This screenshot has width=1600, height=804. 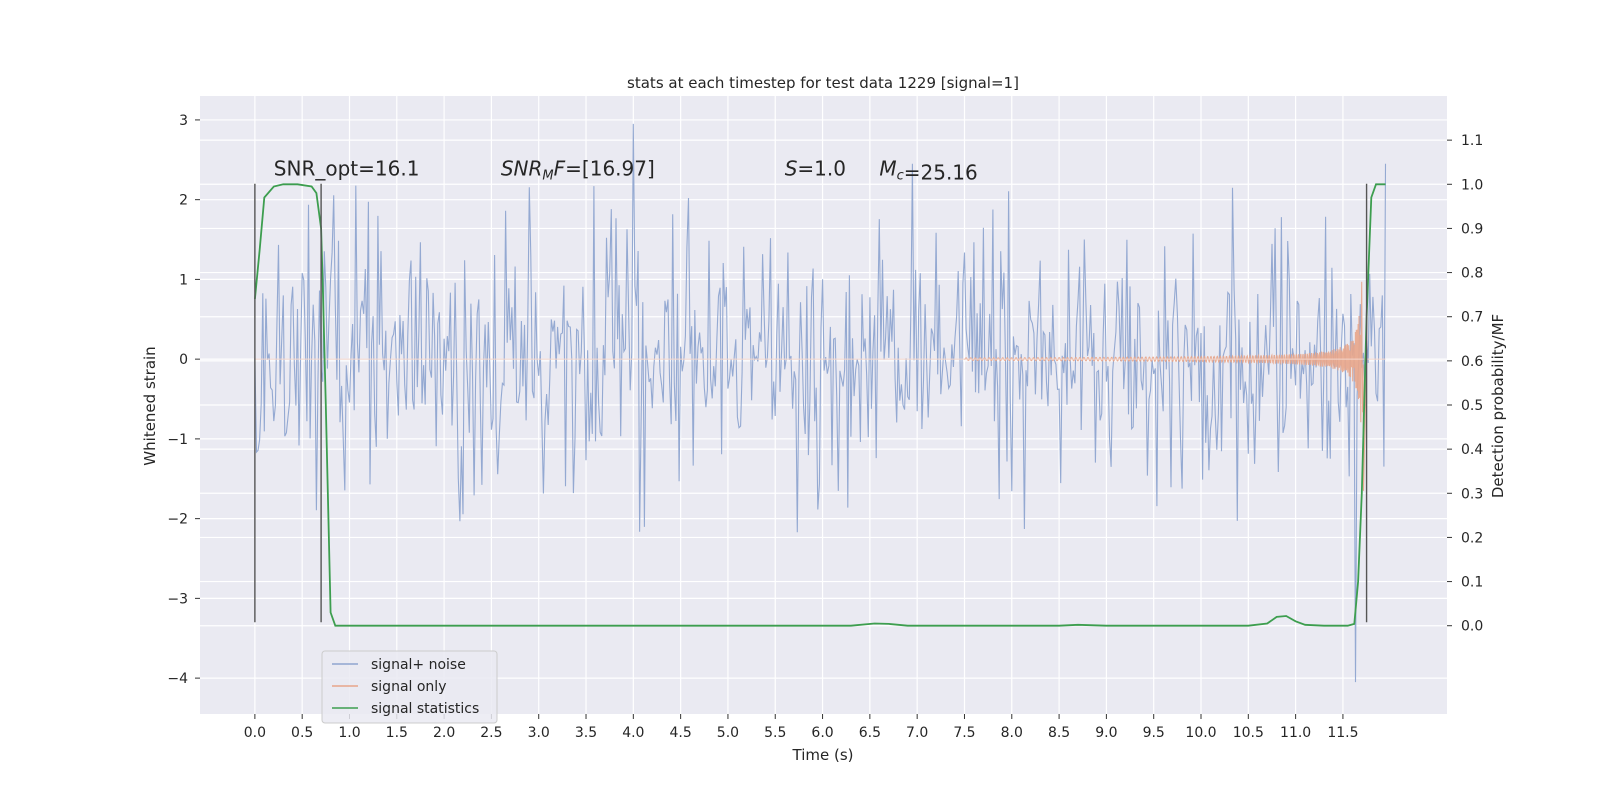 What do you see at coordinates (1472, 450) in the screenshot?
I see `y-right-tick-label: 0.4` at bounding box center [1472, 450].